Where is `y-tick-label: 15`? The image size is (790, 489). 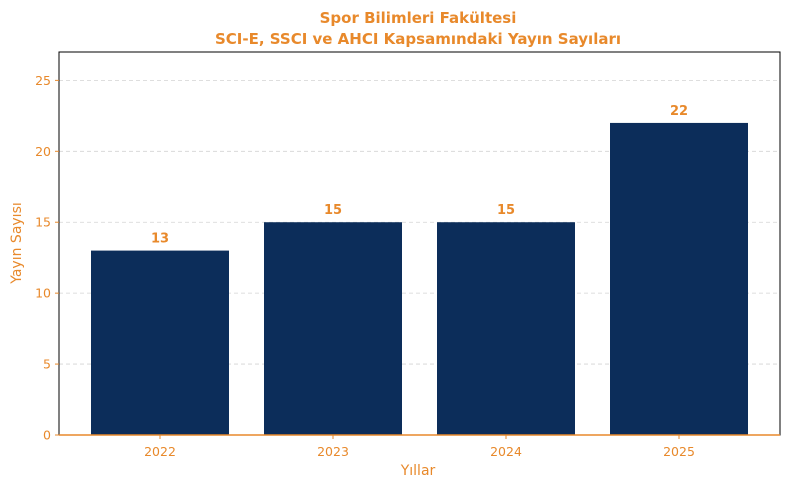
y-tick-label: 15 is located at coordinates (43, 222).